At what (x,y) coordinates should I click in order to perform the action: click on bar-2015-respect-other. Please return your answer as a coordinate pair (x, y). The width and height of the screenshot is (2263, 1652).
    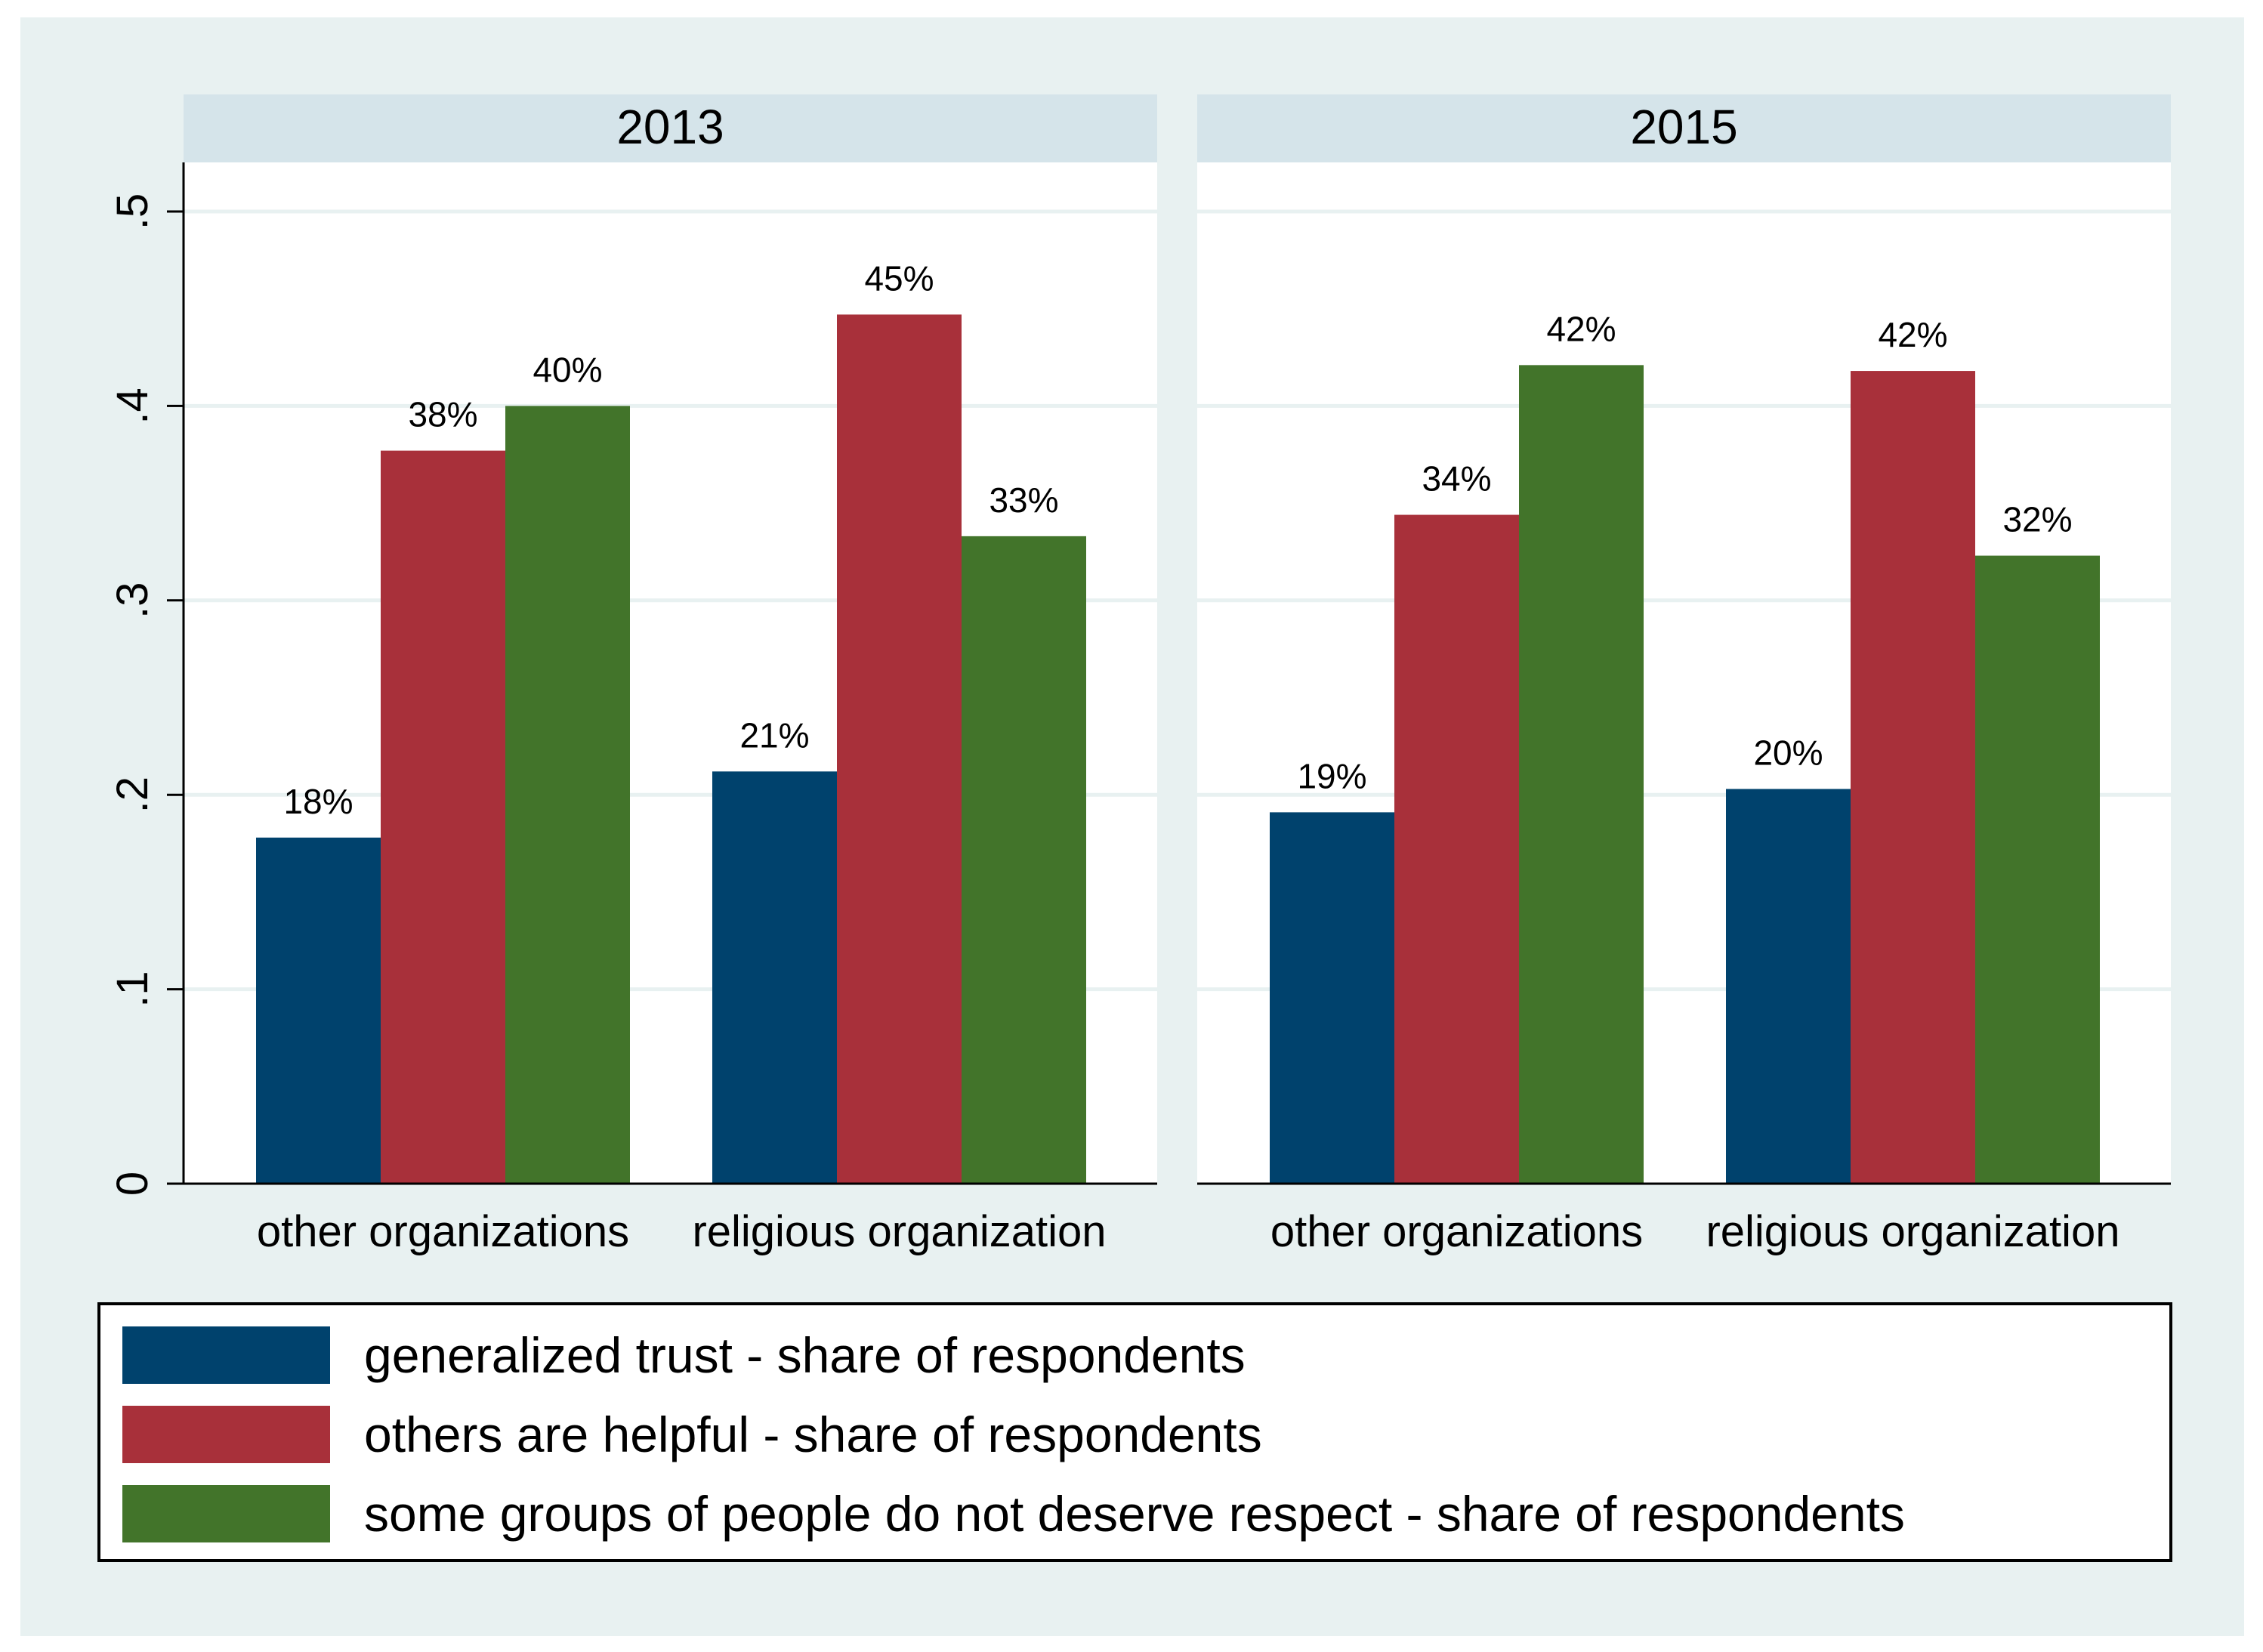
    Looking at the image, I should click on (1581, 774).